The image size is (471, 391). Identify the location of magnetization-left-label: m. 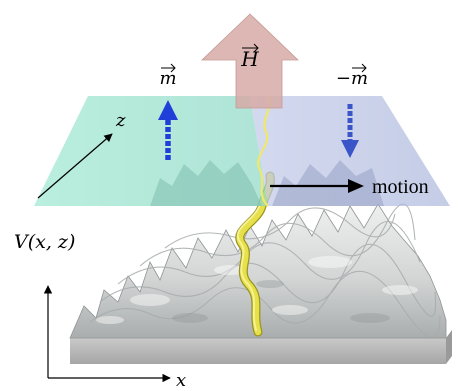
(167, 78).